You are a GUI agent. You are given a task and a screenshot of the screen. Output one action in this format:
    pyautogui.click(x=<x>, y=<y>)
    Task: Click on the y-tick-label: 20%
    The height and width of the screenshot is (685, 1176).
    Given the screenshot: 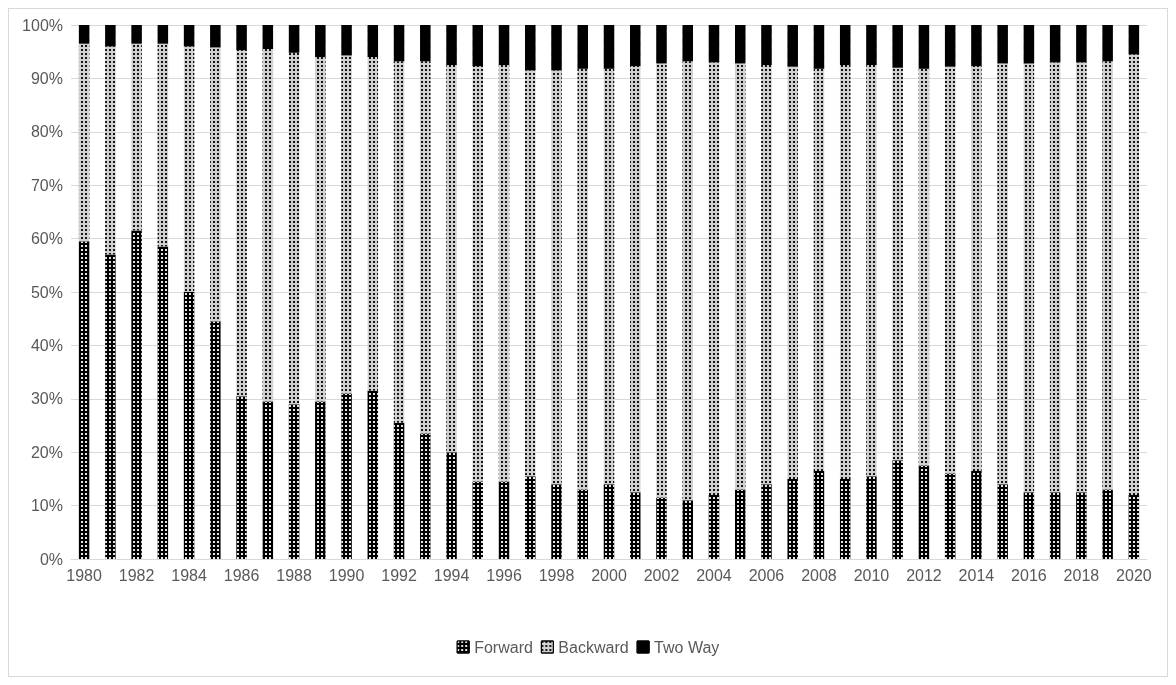 What is the action you would take?
    pyautogui.click(x=46, y=452)
    